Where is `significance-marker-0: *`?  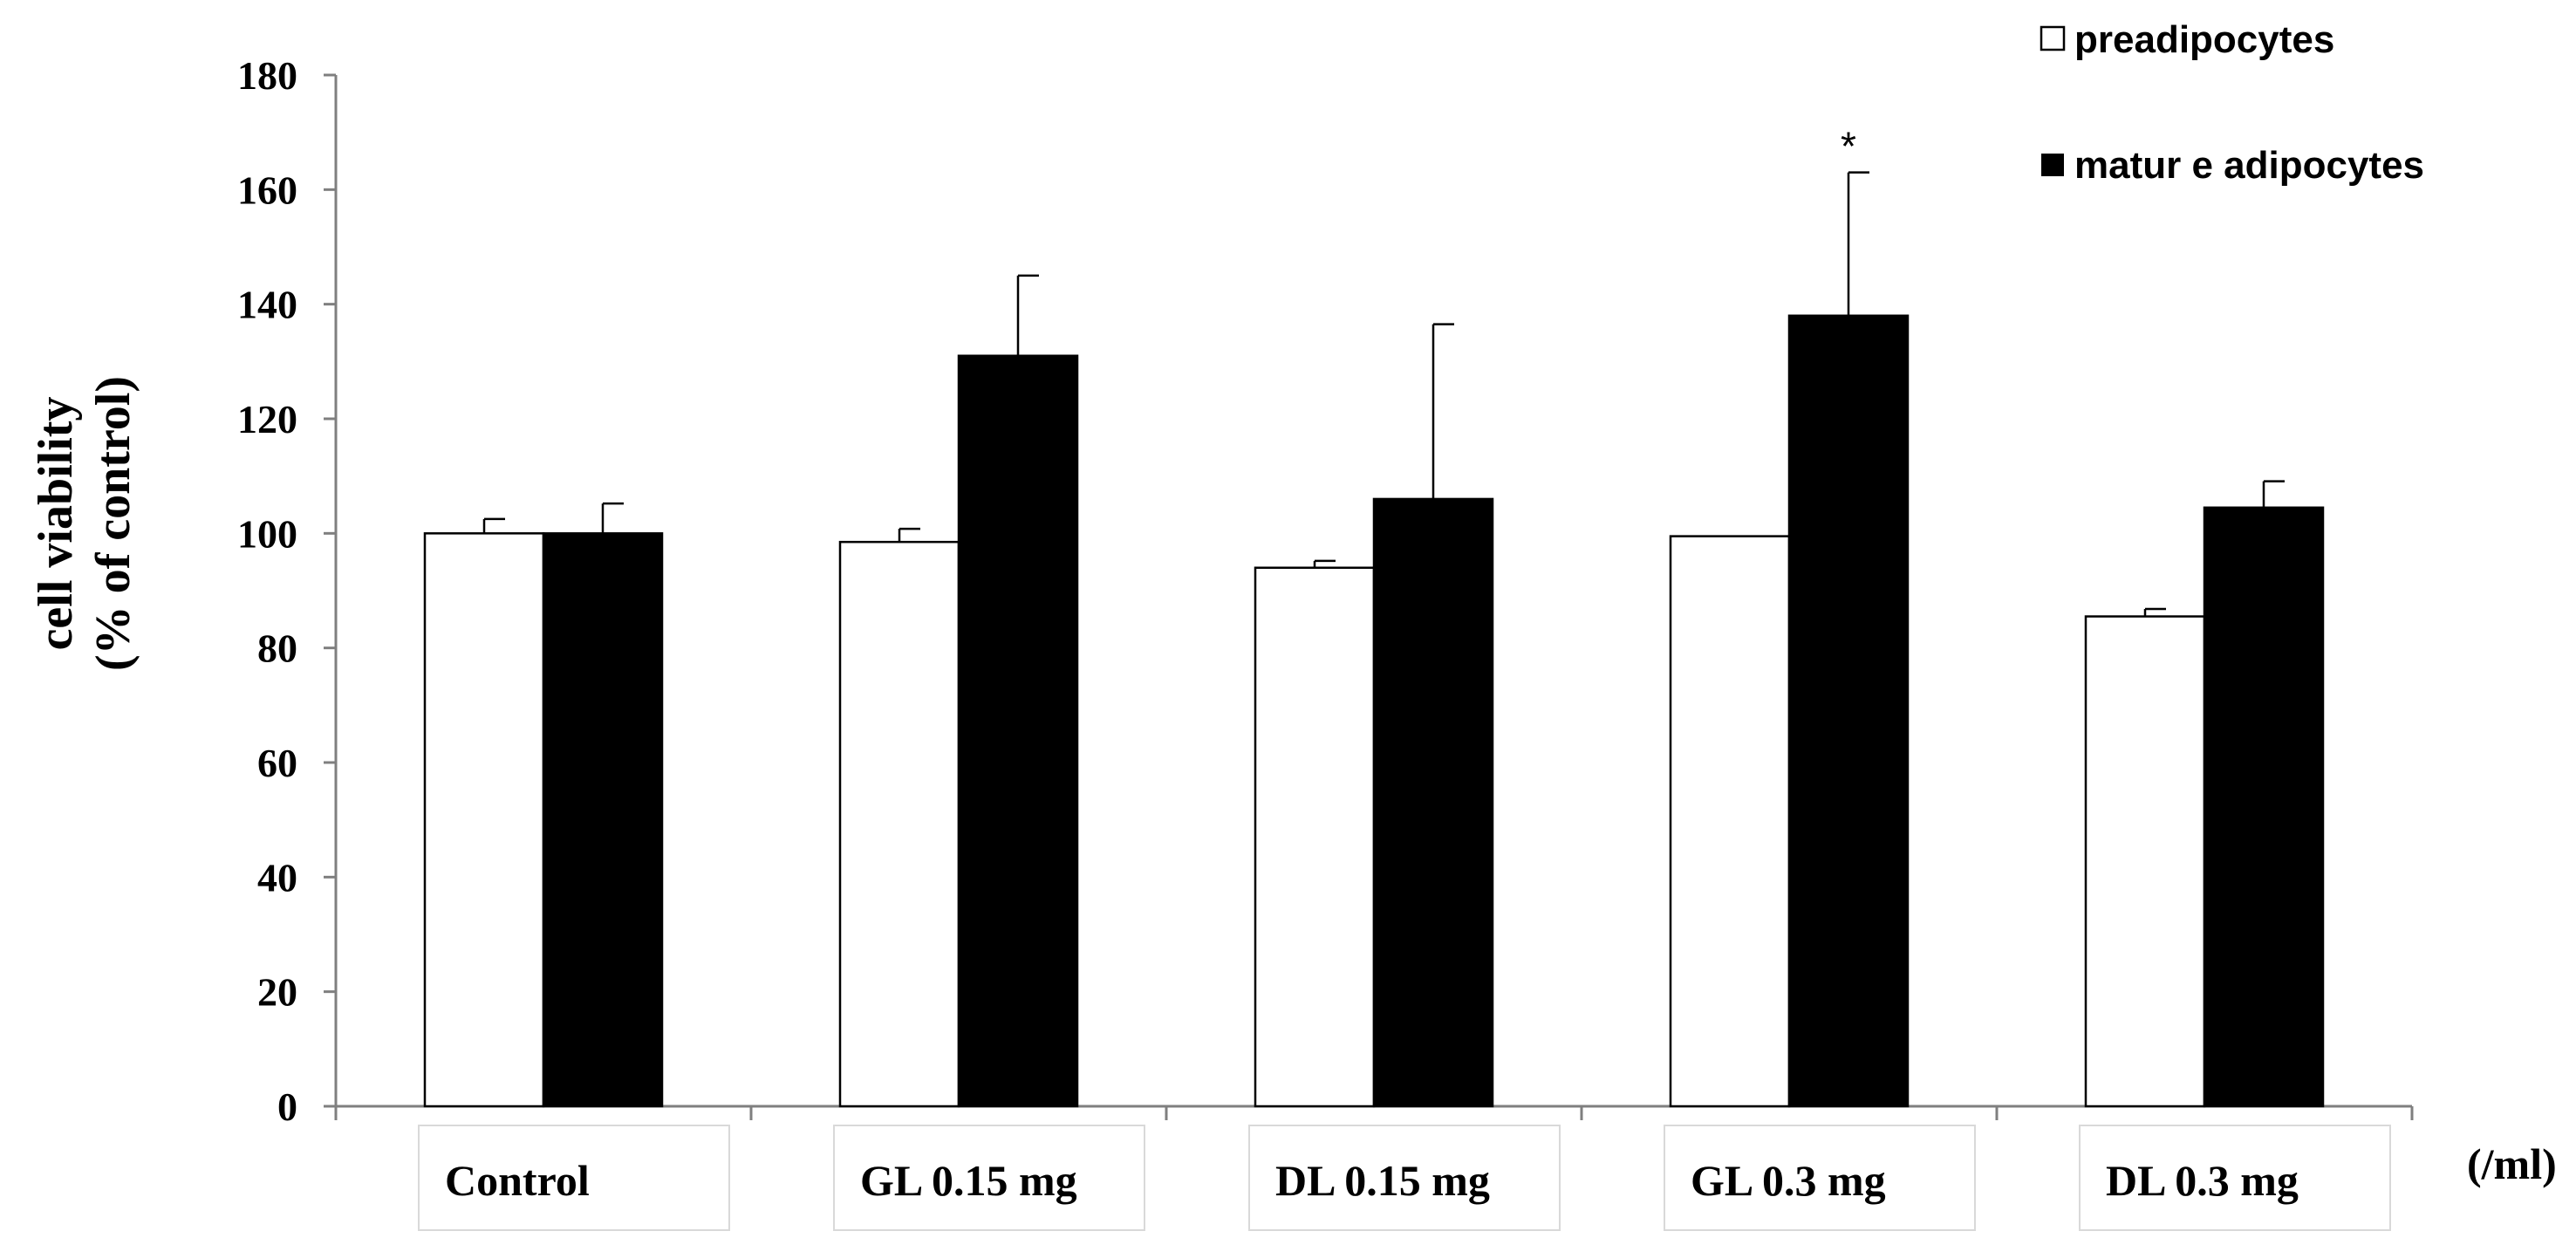
significance-marker-0: * is located at coordinates (1849, 146).